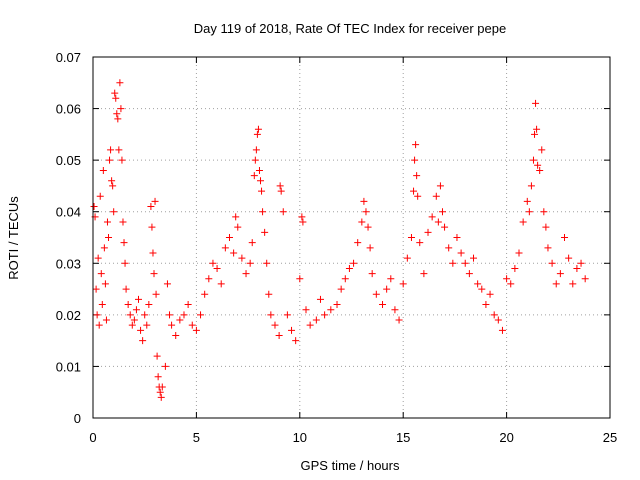 This screenshot has width=640, height=480. Describe the element at coordinates (68, 160) in the screenshot. I see `y-tick-label: 0.05` at that location.